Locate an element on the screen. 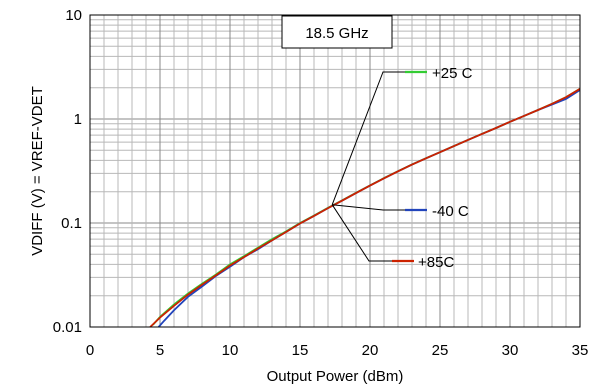 Image resolution: width=592 pixels, height=387 pixels. legend-label: +25 C is located at coordinates (452, 73).